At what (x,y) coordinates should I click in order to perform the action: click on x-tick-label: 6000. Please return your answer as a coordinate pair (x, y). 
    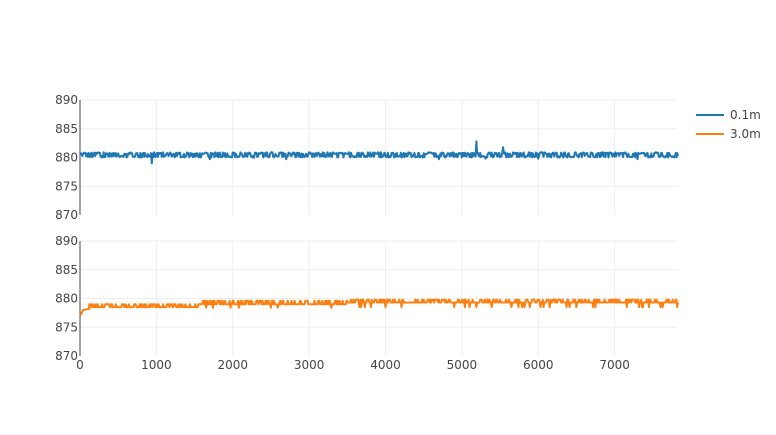
    Looking at the image, I should click on (538, 365).